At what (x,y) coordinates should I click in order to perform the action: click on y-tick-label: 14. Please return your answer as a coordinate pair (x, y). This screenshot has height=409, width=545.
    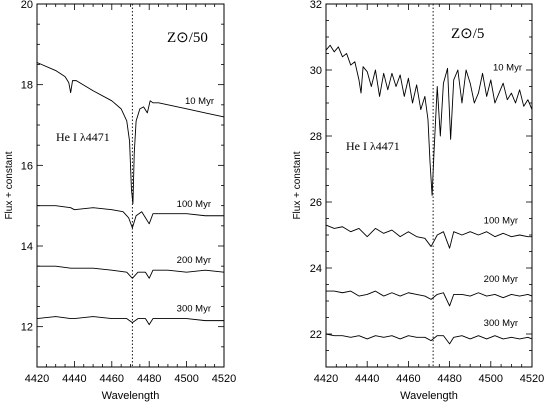
    Looking at the image, I should click on (27, 247).